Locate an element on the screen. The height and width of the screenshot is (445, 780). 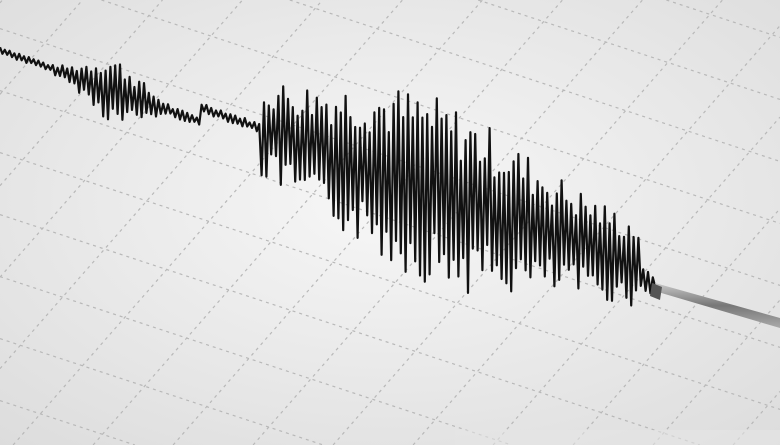
watermark is located at coordinates (617, 437).